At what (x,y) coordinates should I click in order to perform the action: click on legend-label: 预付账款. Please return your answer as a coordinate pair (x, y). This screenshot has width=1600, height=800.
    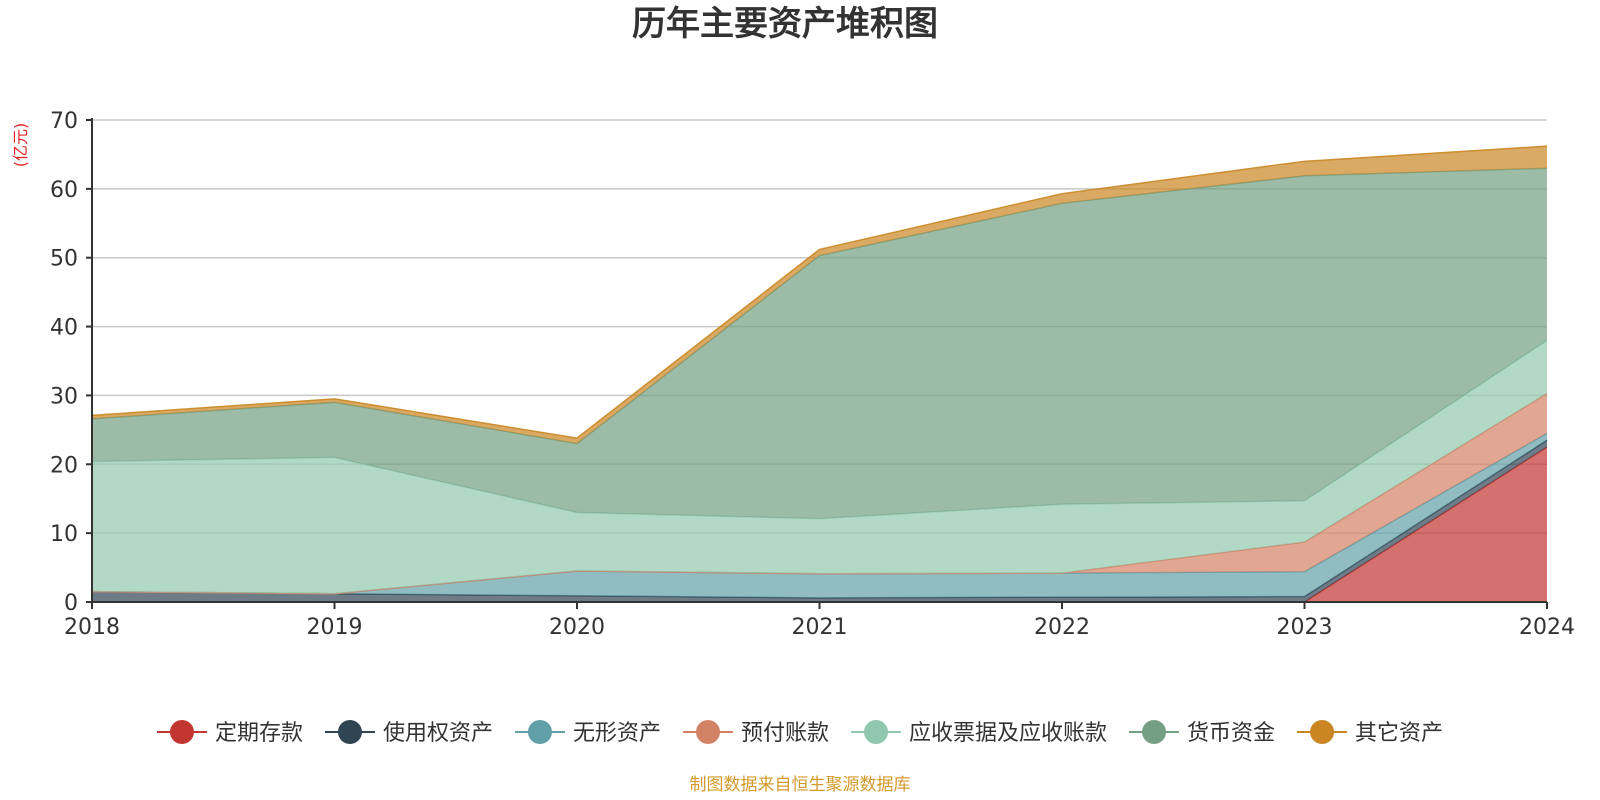
    Looking at the image, I should click on (785, 733).